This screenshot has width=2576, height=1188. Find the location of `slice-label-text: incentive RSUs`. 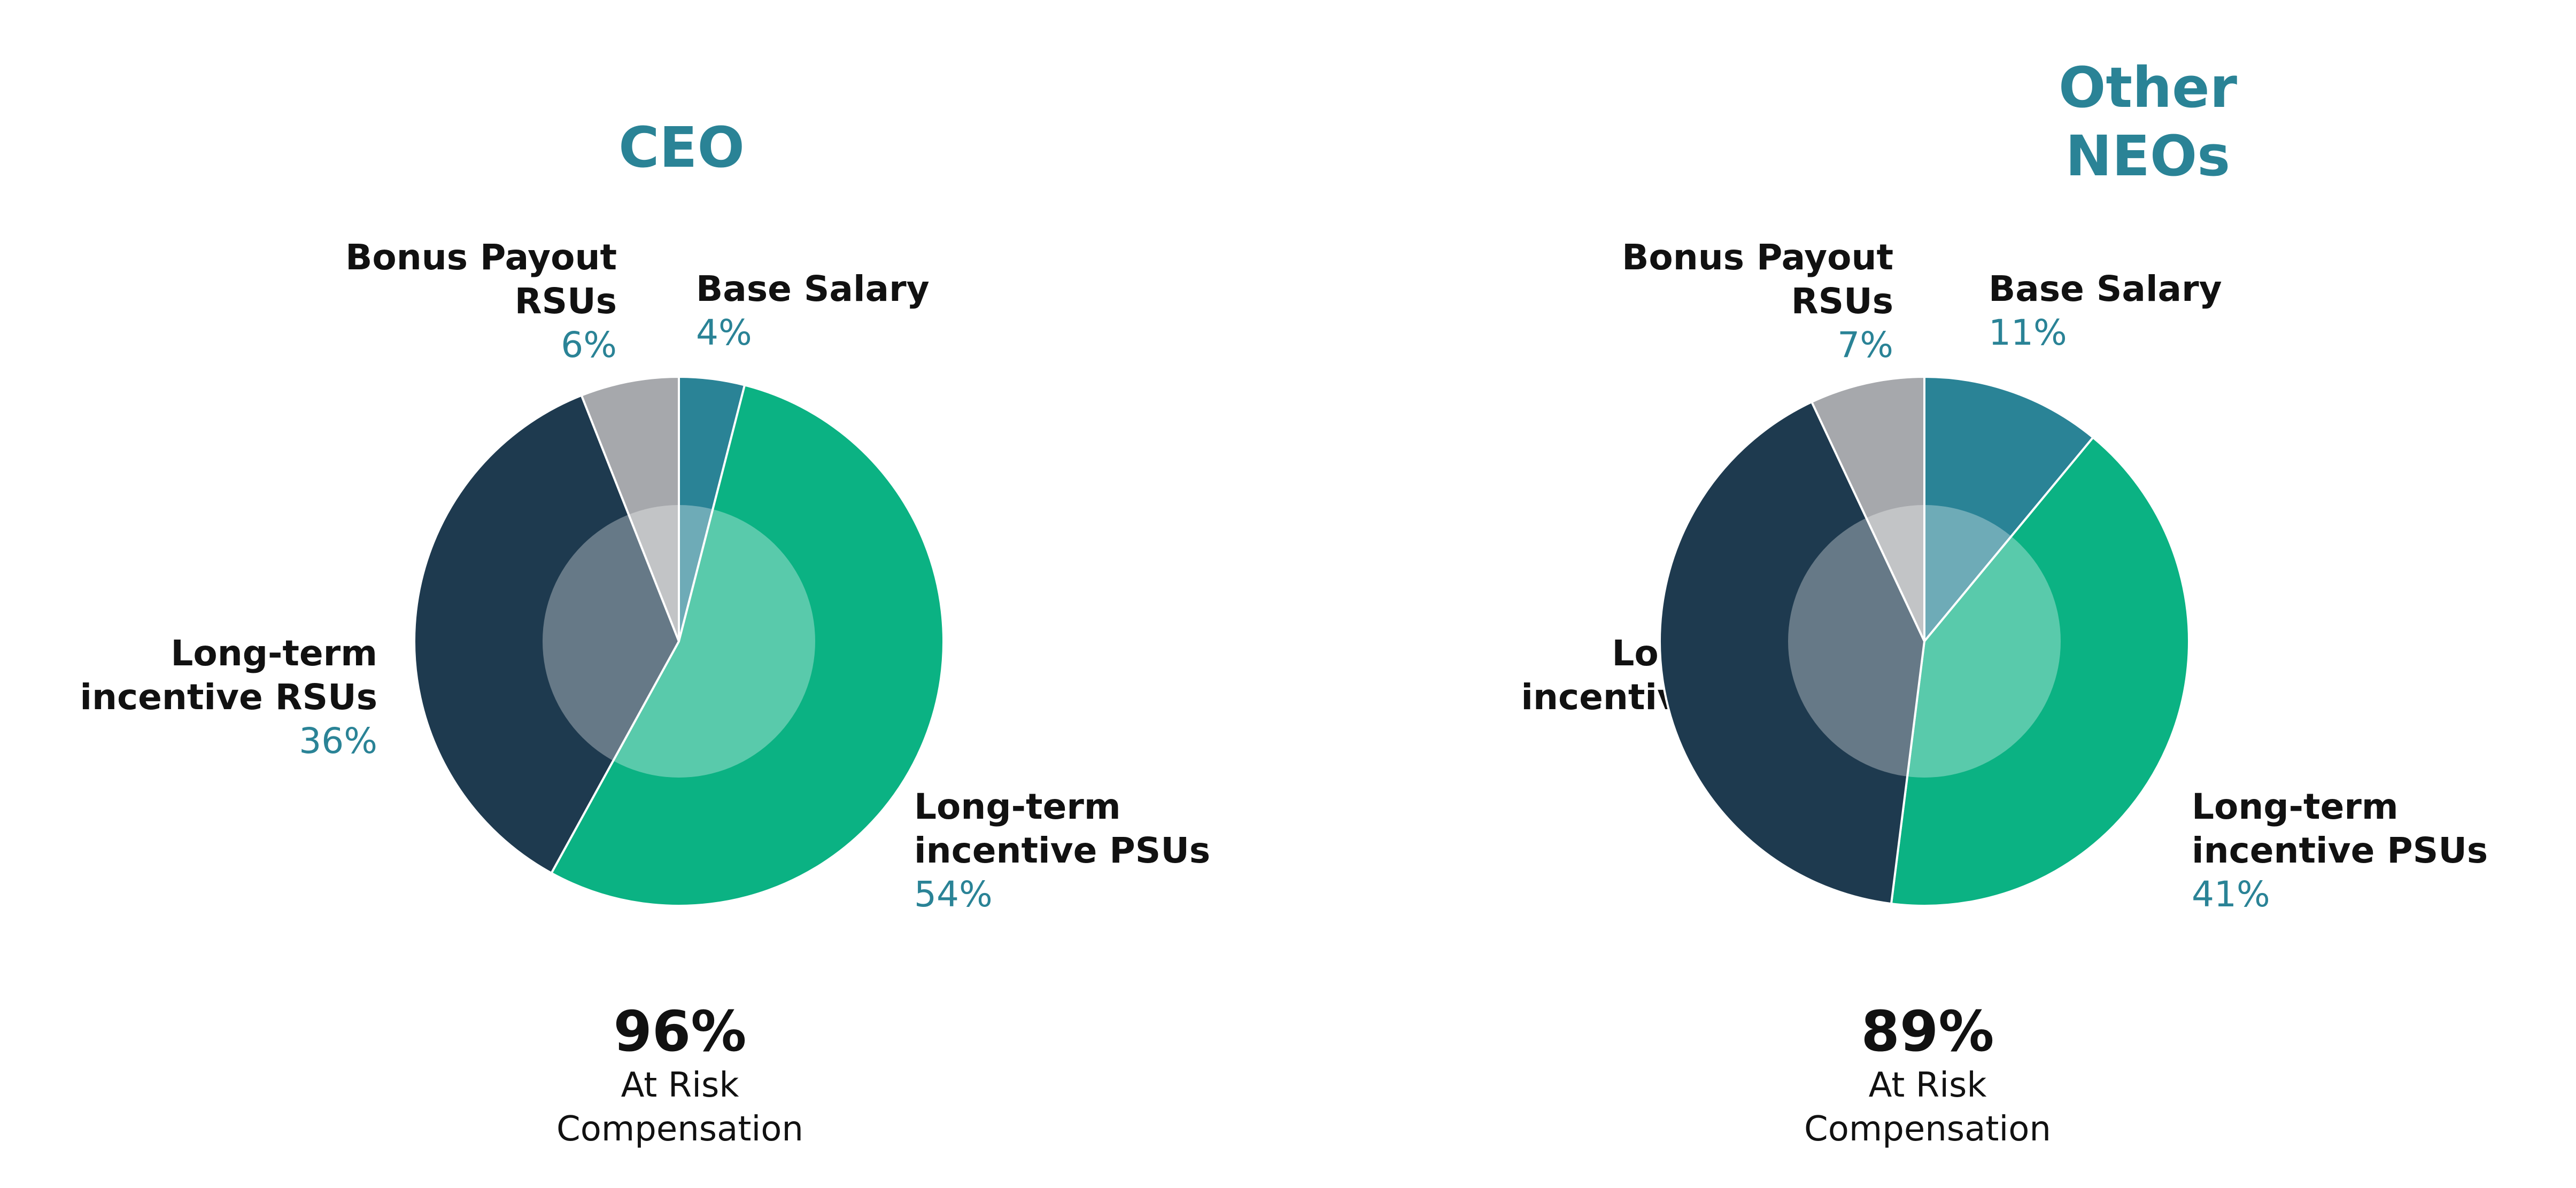

slice-label-text: incentive RSUs is located at coordinates (229, 697).